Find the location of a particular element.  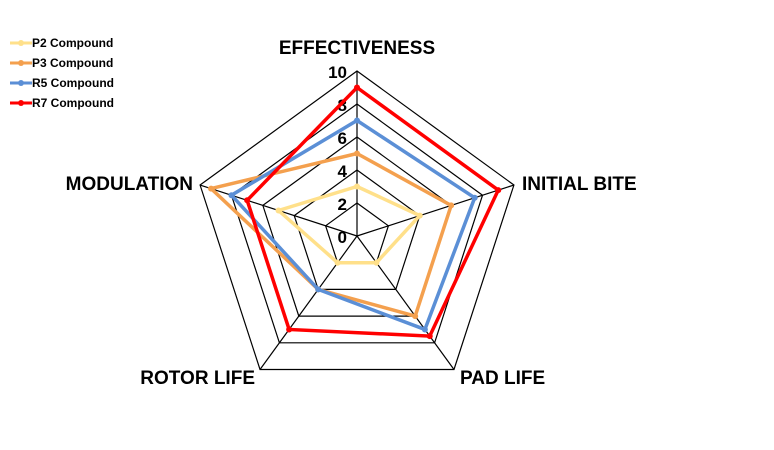

axis-label: EFFECTIVENESS is located at coordinates (357, 48).